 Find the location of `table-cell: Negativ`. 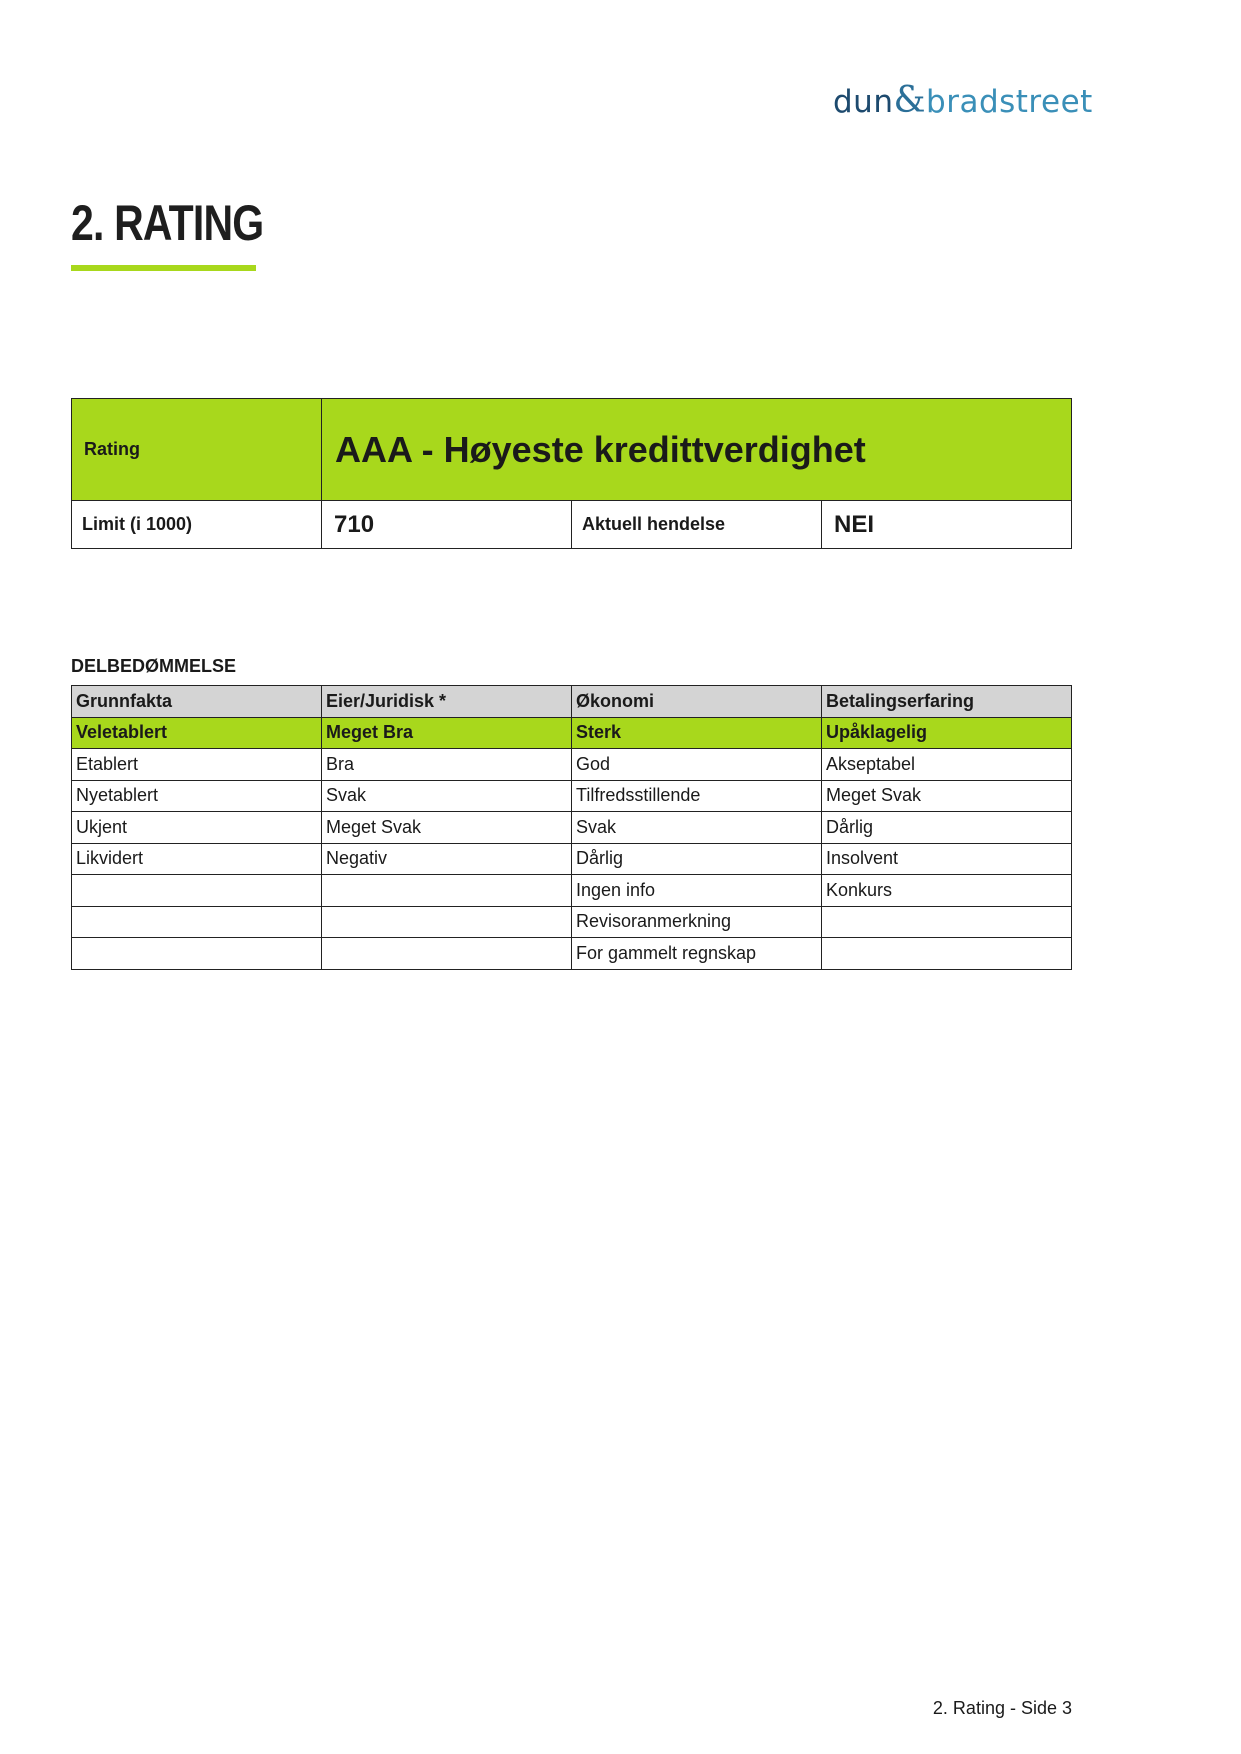

table-cell: Negativ is located at coordinates (446, 858).